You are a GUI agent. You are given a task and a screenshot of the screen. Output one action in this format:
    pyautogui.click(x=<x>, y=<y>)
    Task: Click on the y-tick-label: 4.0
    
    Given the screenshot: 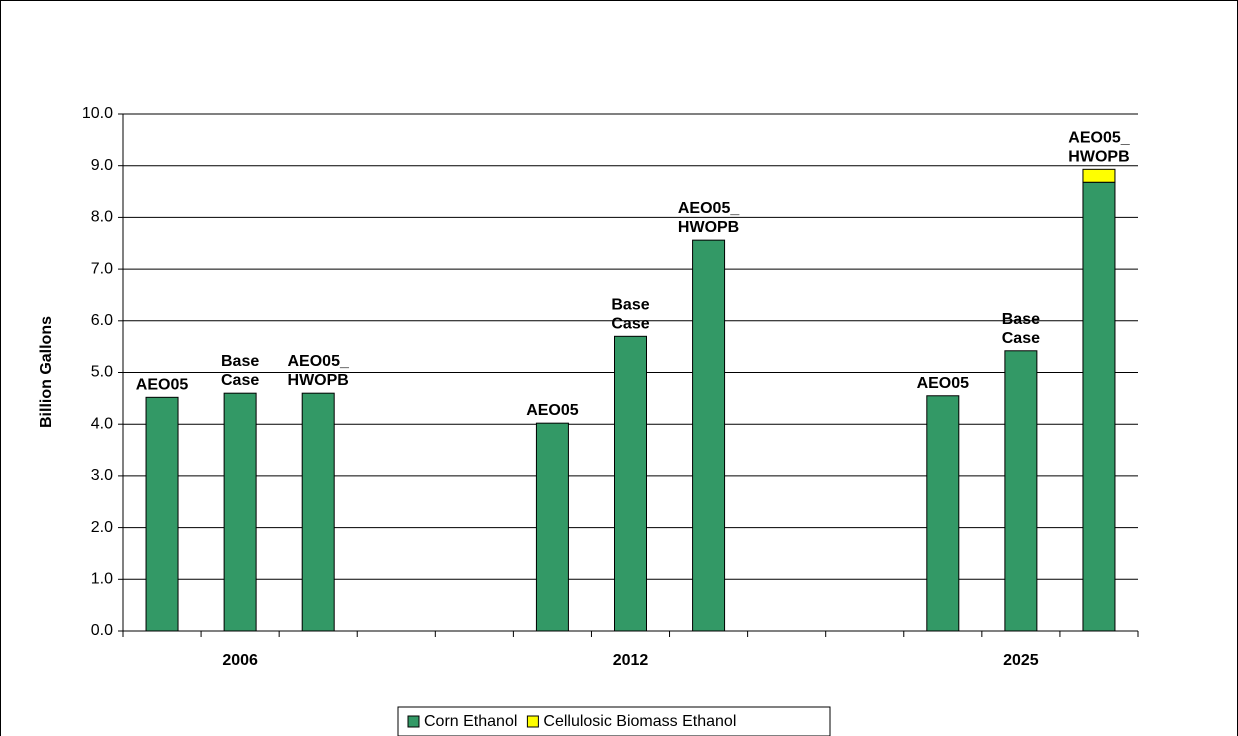 What is the action you would take?
    pyautogui.click(x=102, y=423)
    